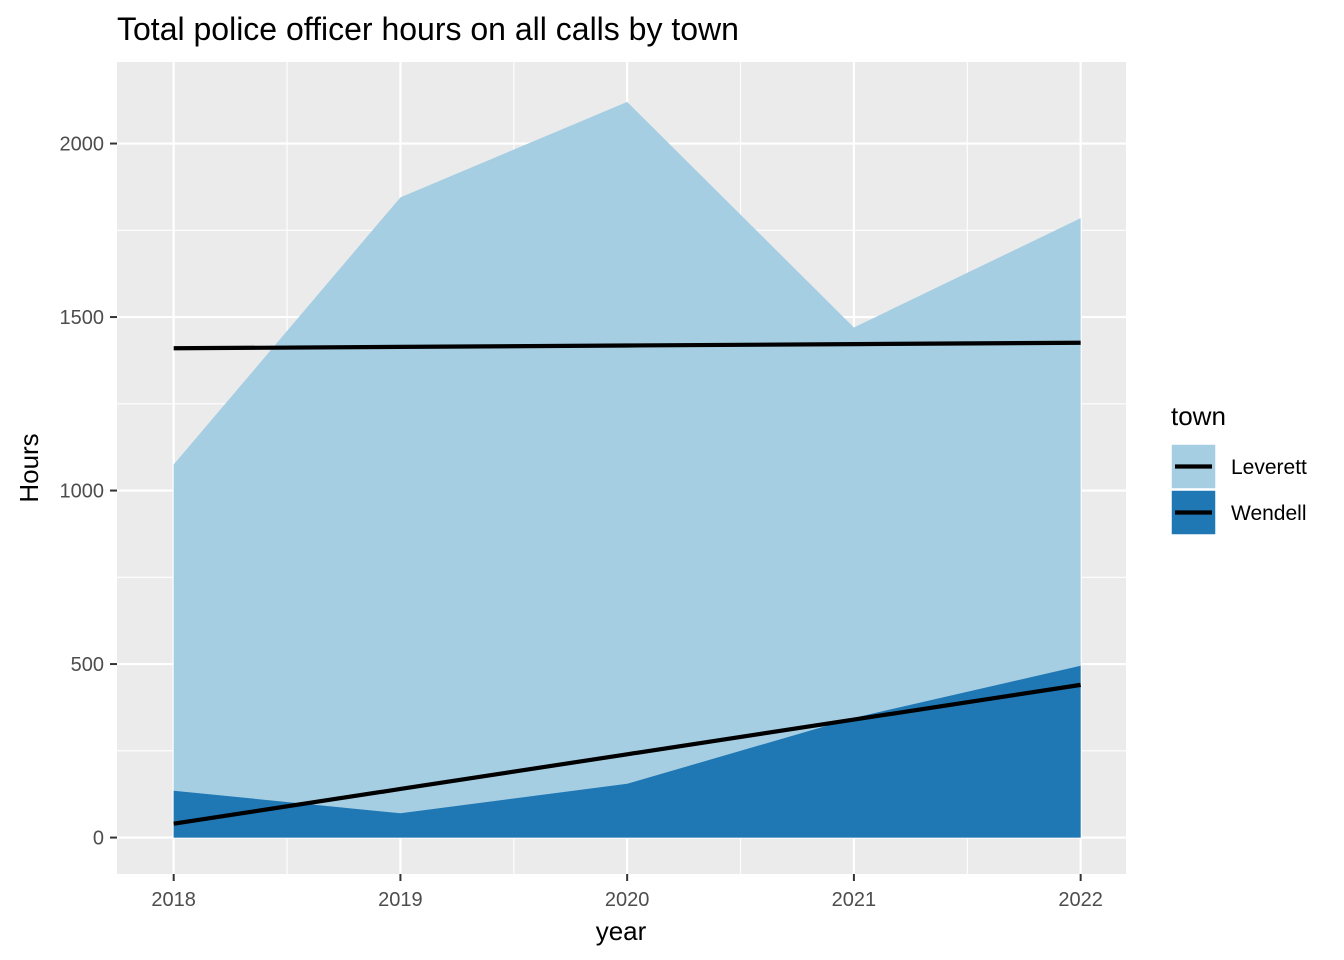 Image resolution: width=1344 pixels, height=960 pixels. Describe the element at coordinates (854, 900) in the screenshot. I see `x-tick-label: 2021` at that location.